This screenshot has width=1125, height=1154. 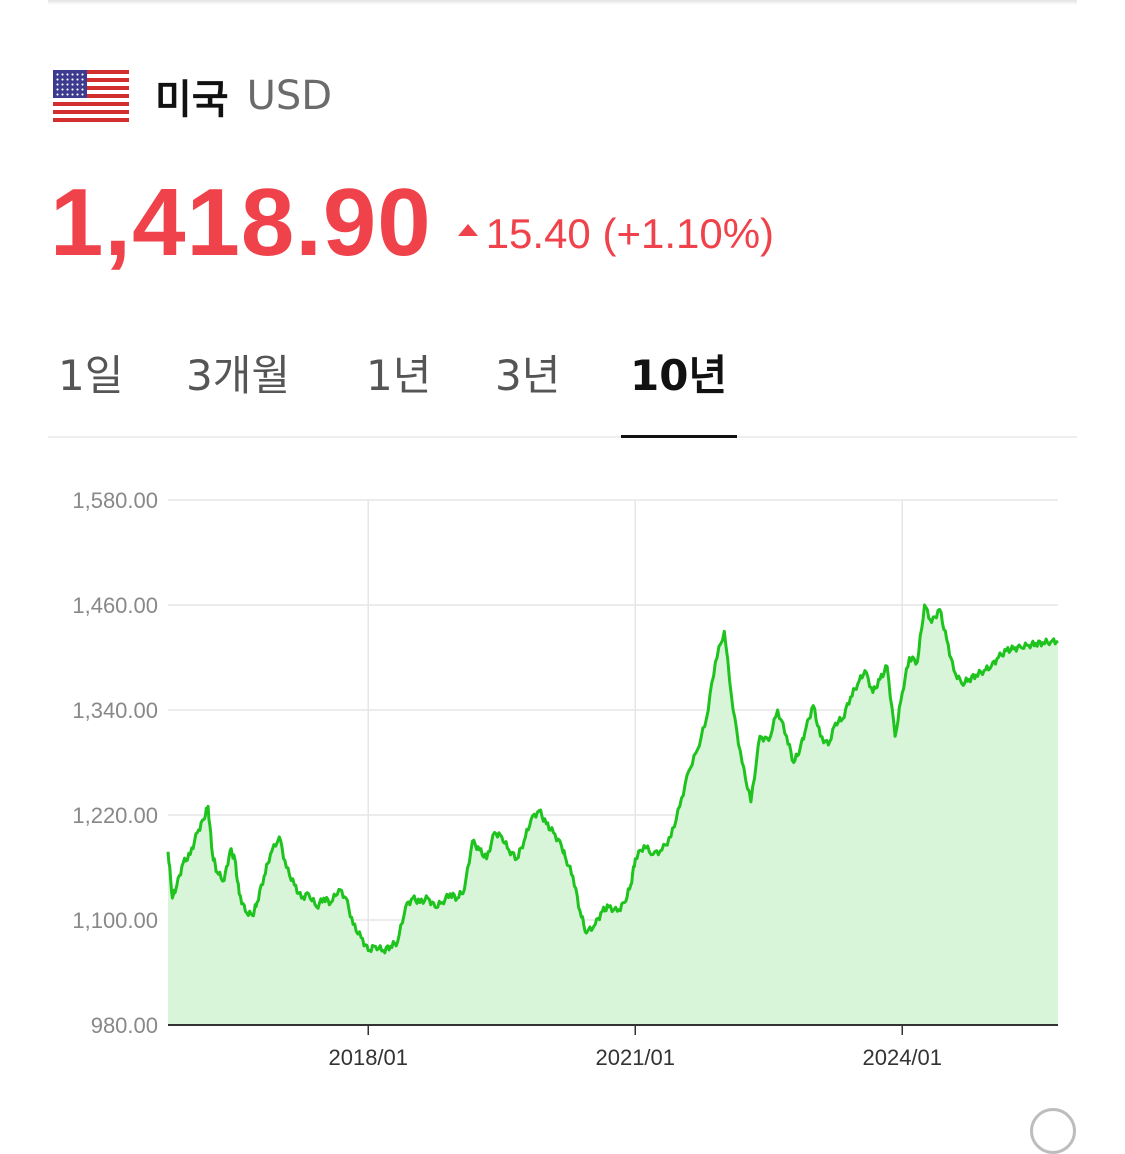 I want to click on currency-code: USD, so click(x=289, y=96).